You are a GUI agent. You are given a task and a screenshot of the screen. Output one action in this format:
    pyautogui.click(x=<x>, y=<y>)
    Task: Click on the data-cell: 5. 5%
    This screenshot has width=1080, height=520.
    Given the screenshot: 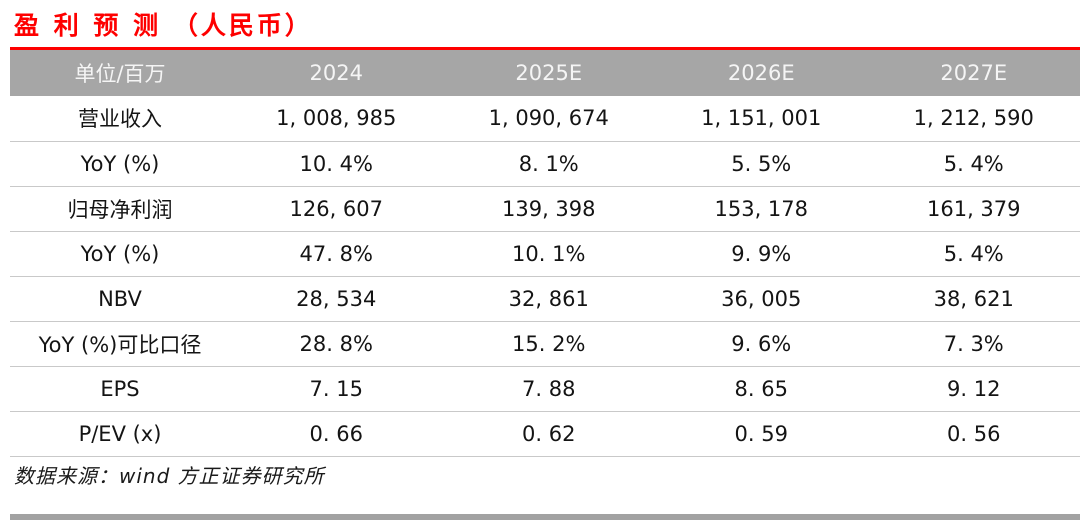 What is the action you would take?
    pyautogui.click(x=761, y=164)
    